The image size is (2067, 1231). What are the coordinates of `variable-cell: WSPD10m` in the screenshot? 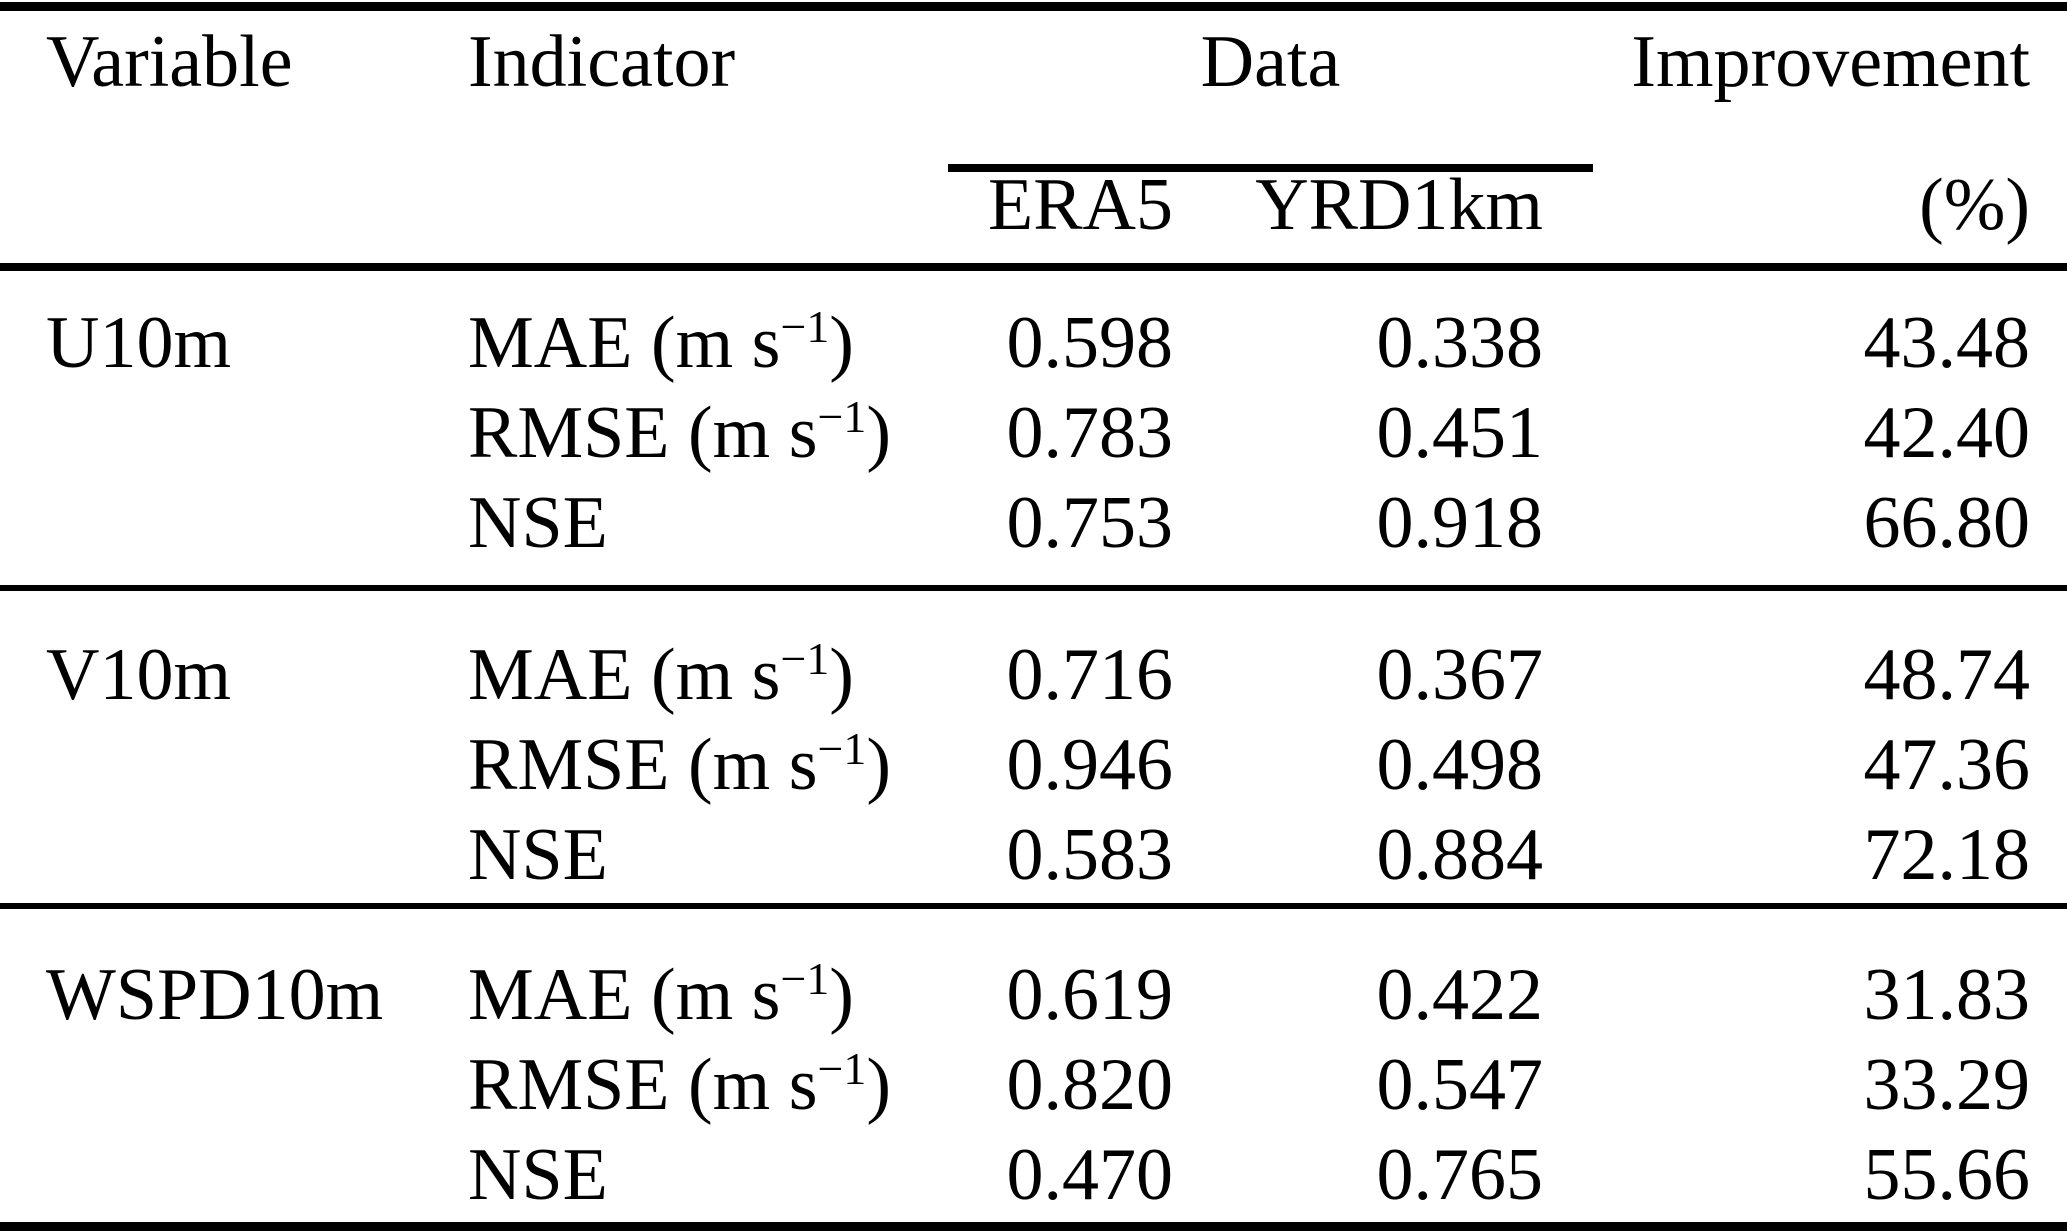 It's located at (215, 995).